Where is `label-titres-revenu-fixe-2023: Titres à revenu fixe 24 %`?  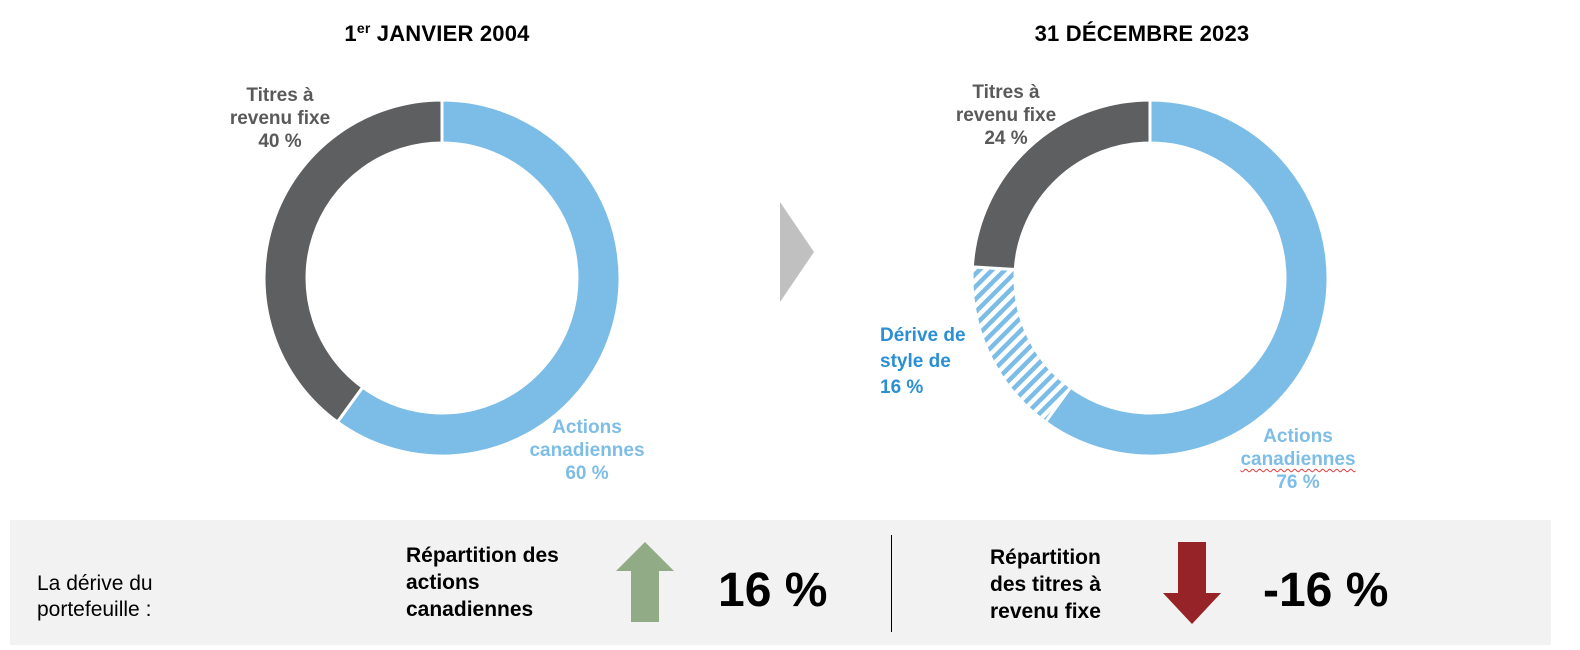
label-titres-revenu-fixe-2023: Titres à revenu fixe 24 % is located at coordinates (1006, 115).